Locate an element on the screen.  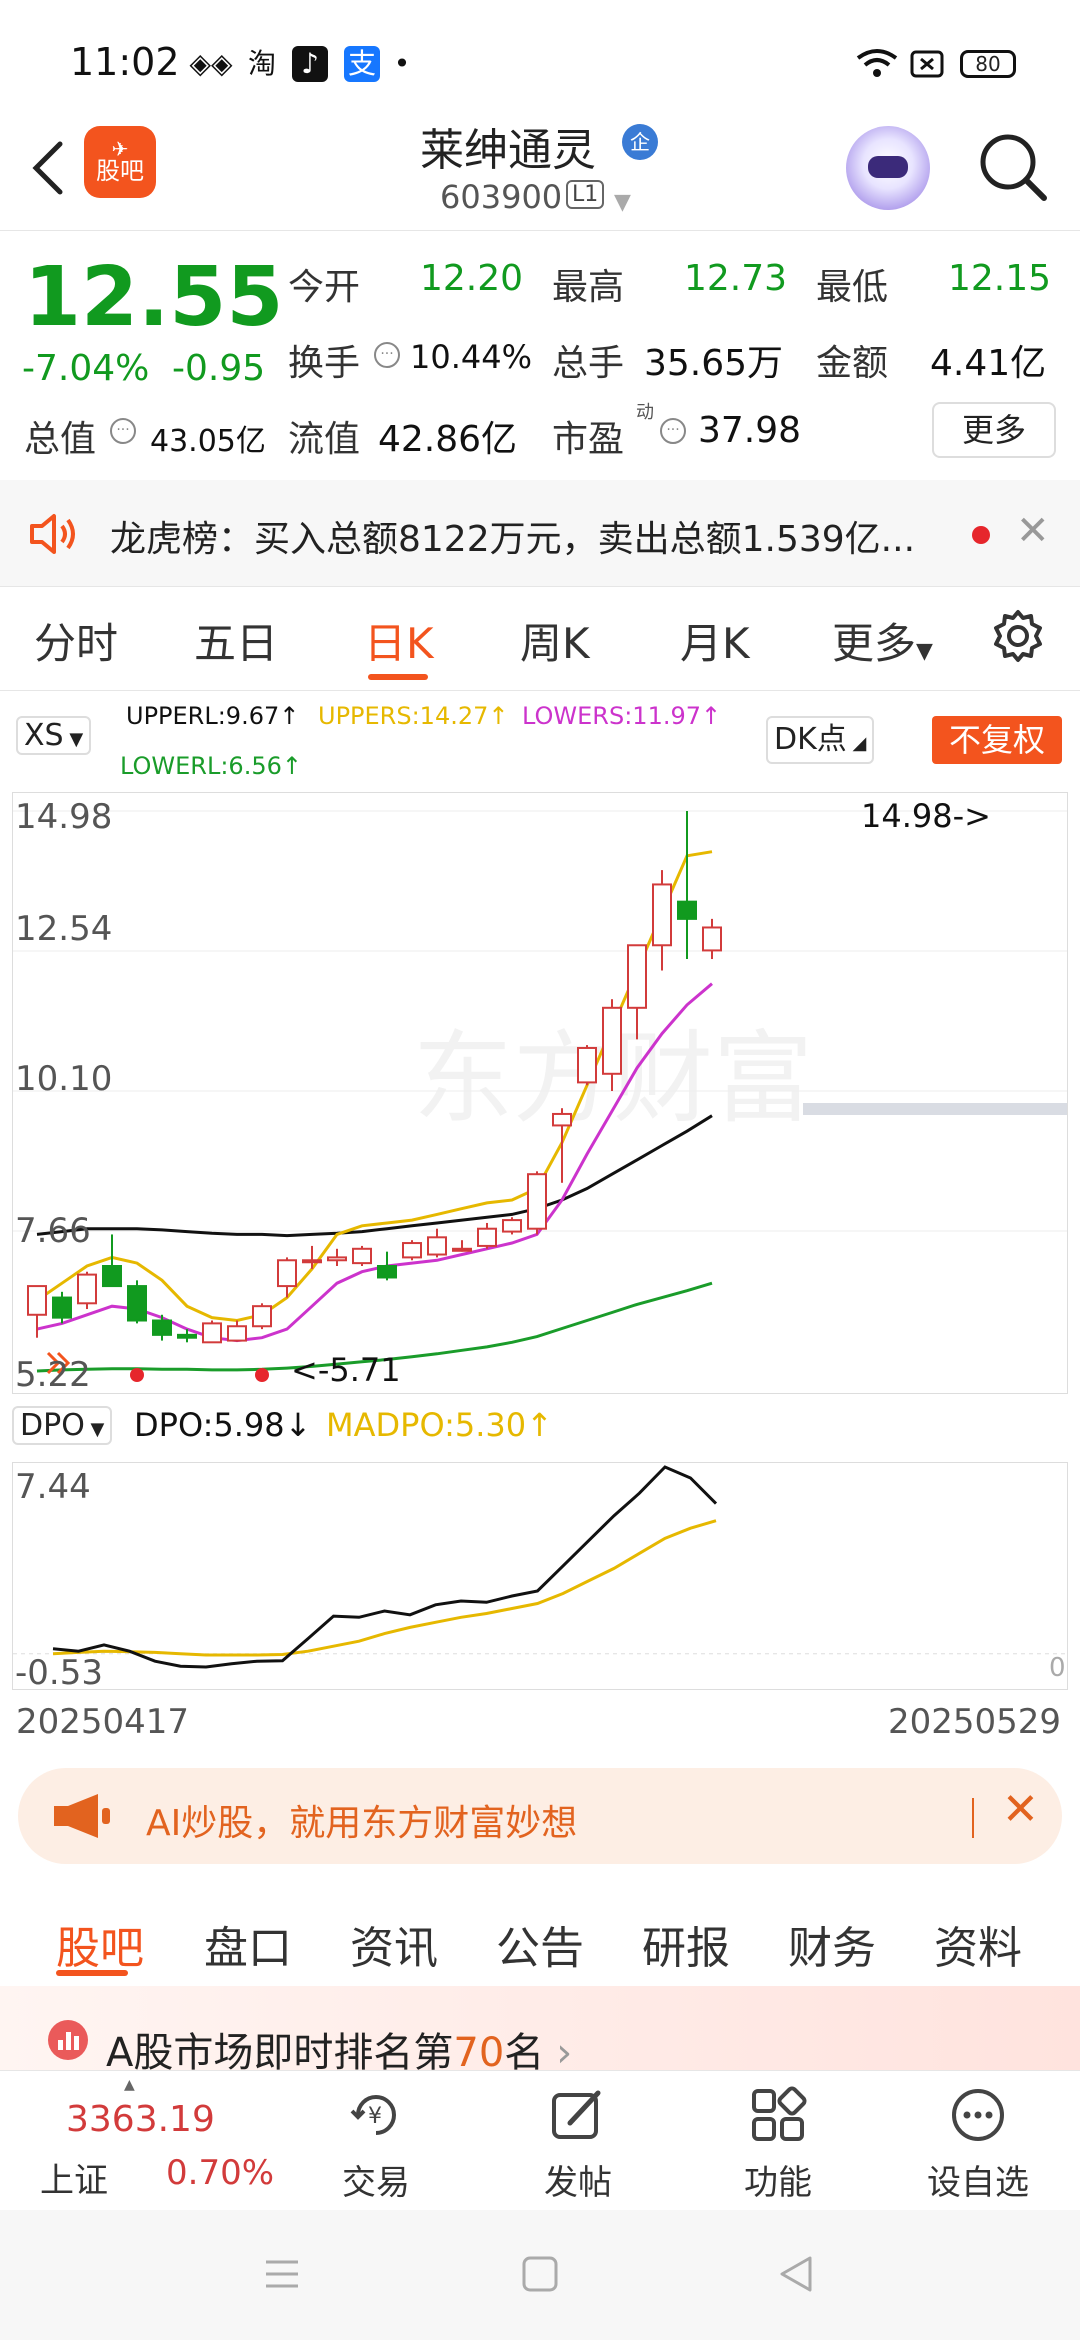
legend-upperl: UPPERL:9.67↑ is located at coordinates (213, 716).